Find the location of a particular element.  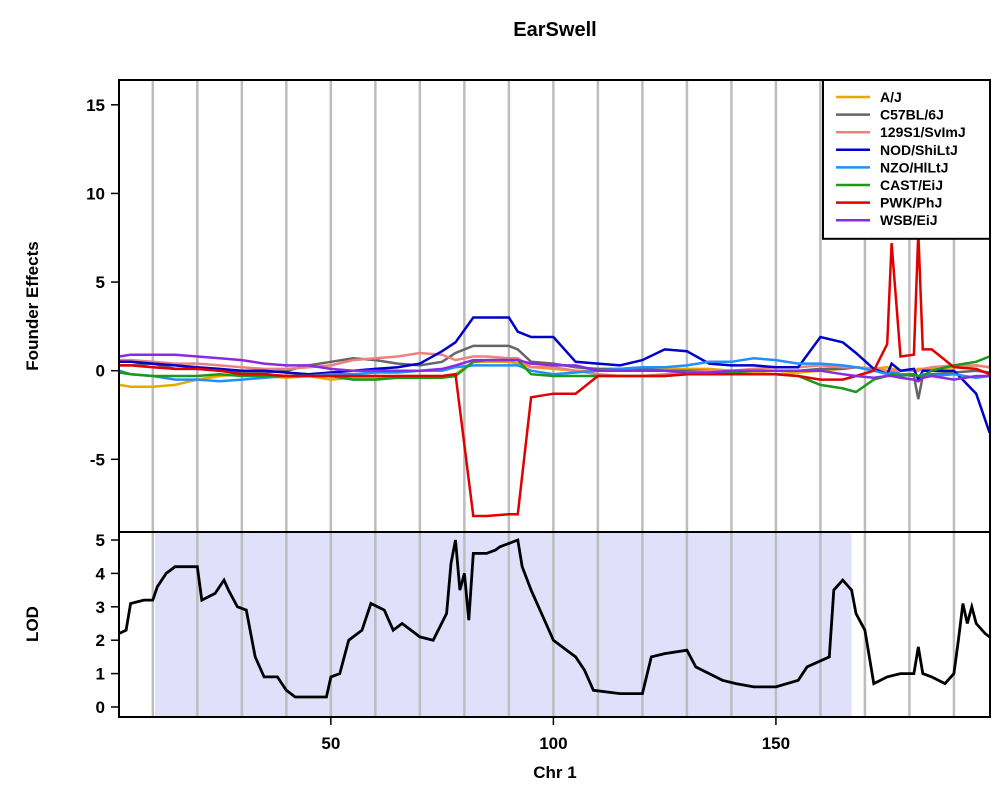

legend-label: WSB/EiJ is located at coordinates (909, 220).